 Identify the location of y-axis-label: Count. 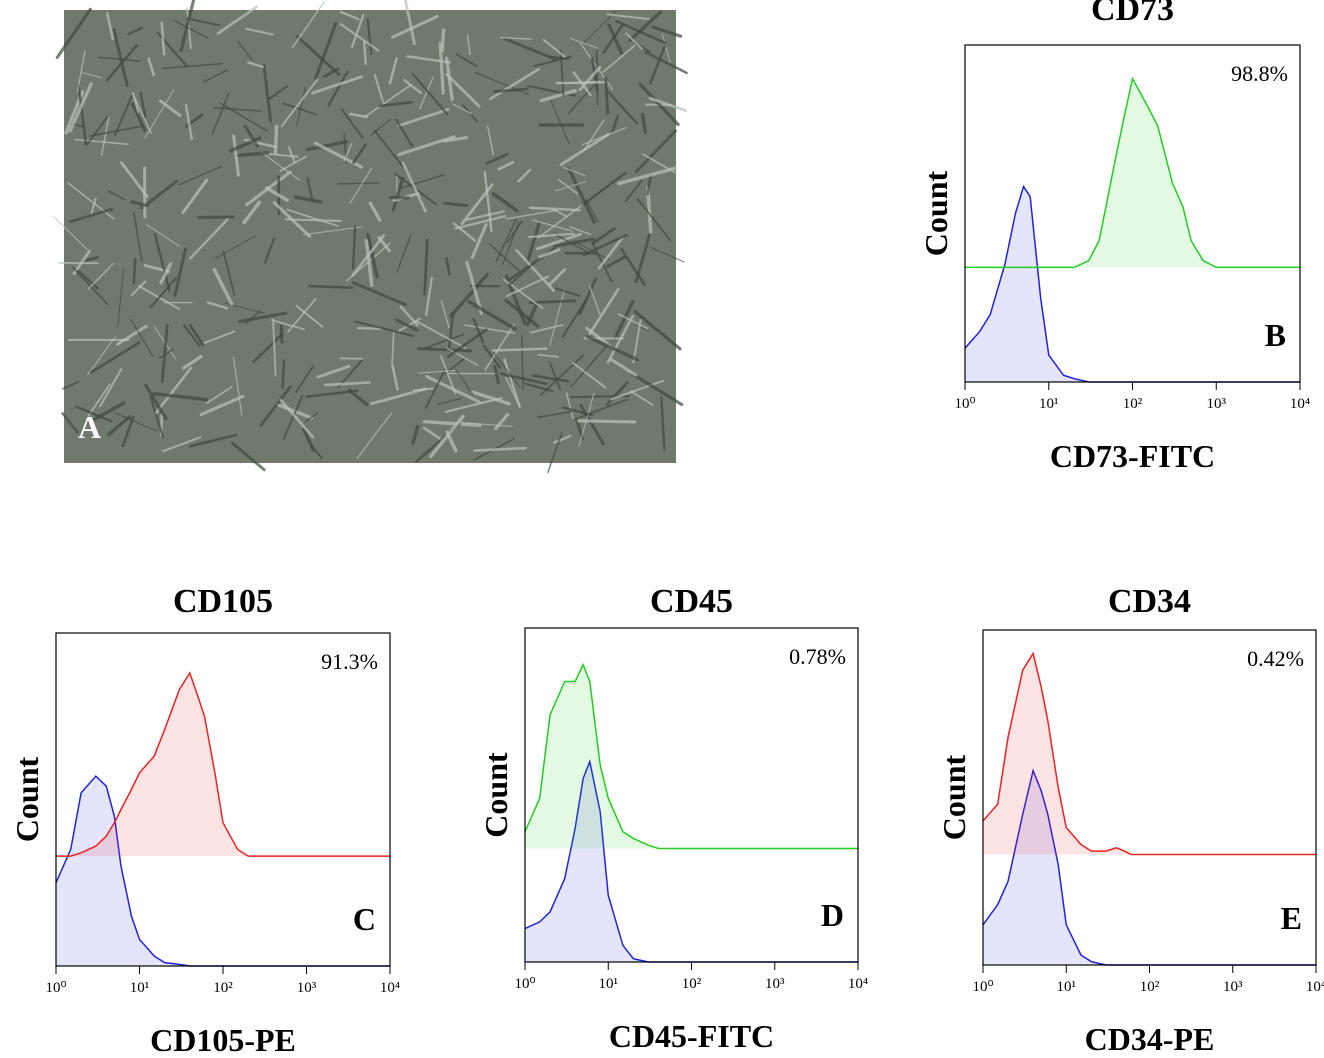
(954, 797).